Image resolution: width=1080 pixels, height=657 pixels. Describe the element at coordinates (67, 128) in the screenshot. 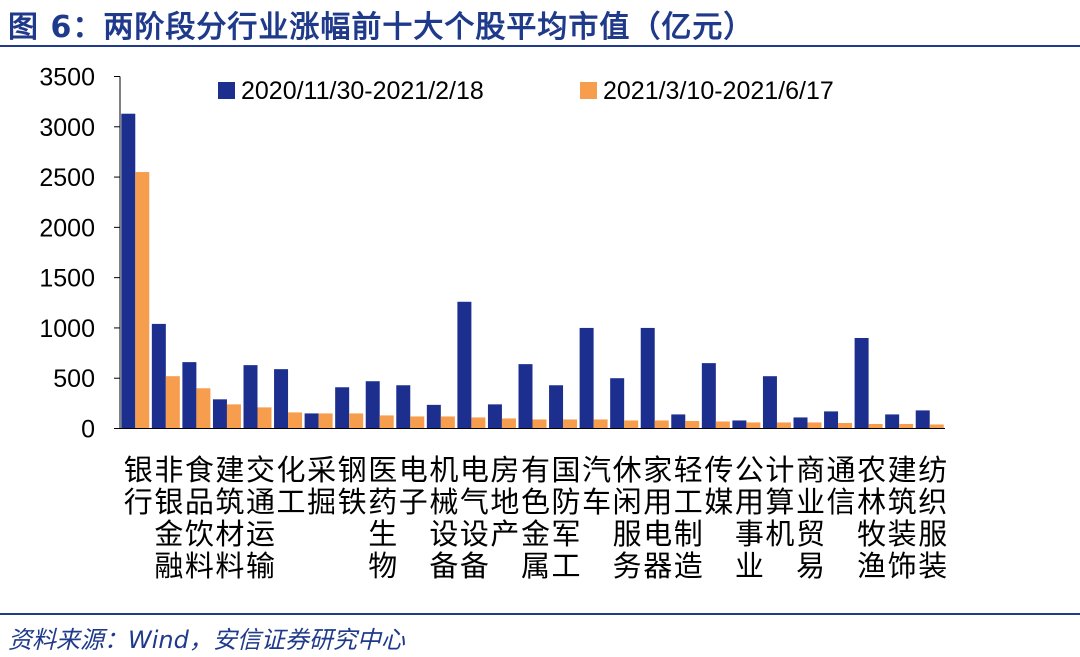

I see `y-tick-label: 3000` at that location.